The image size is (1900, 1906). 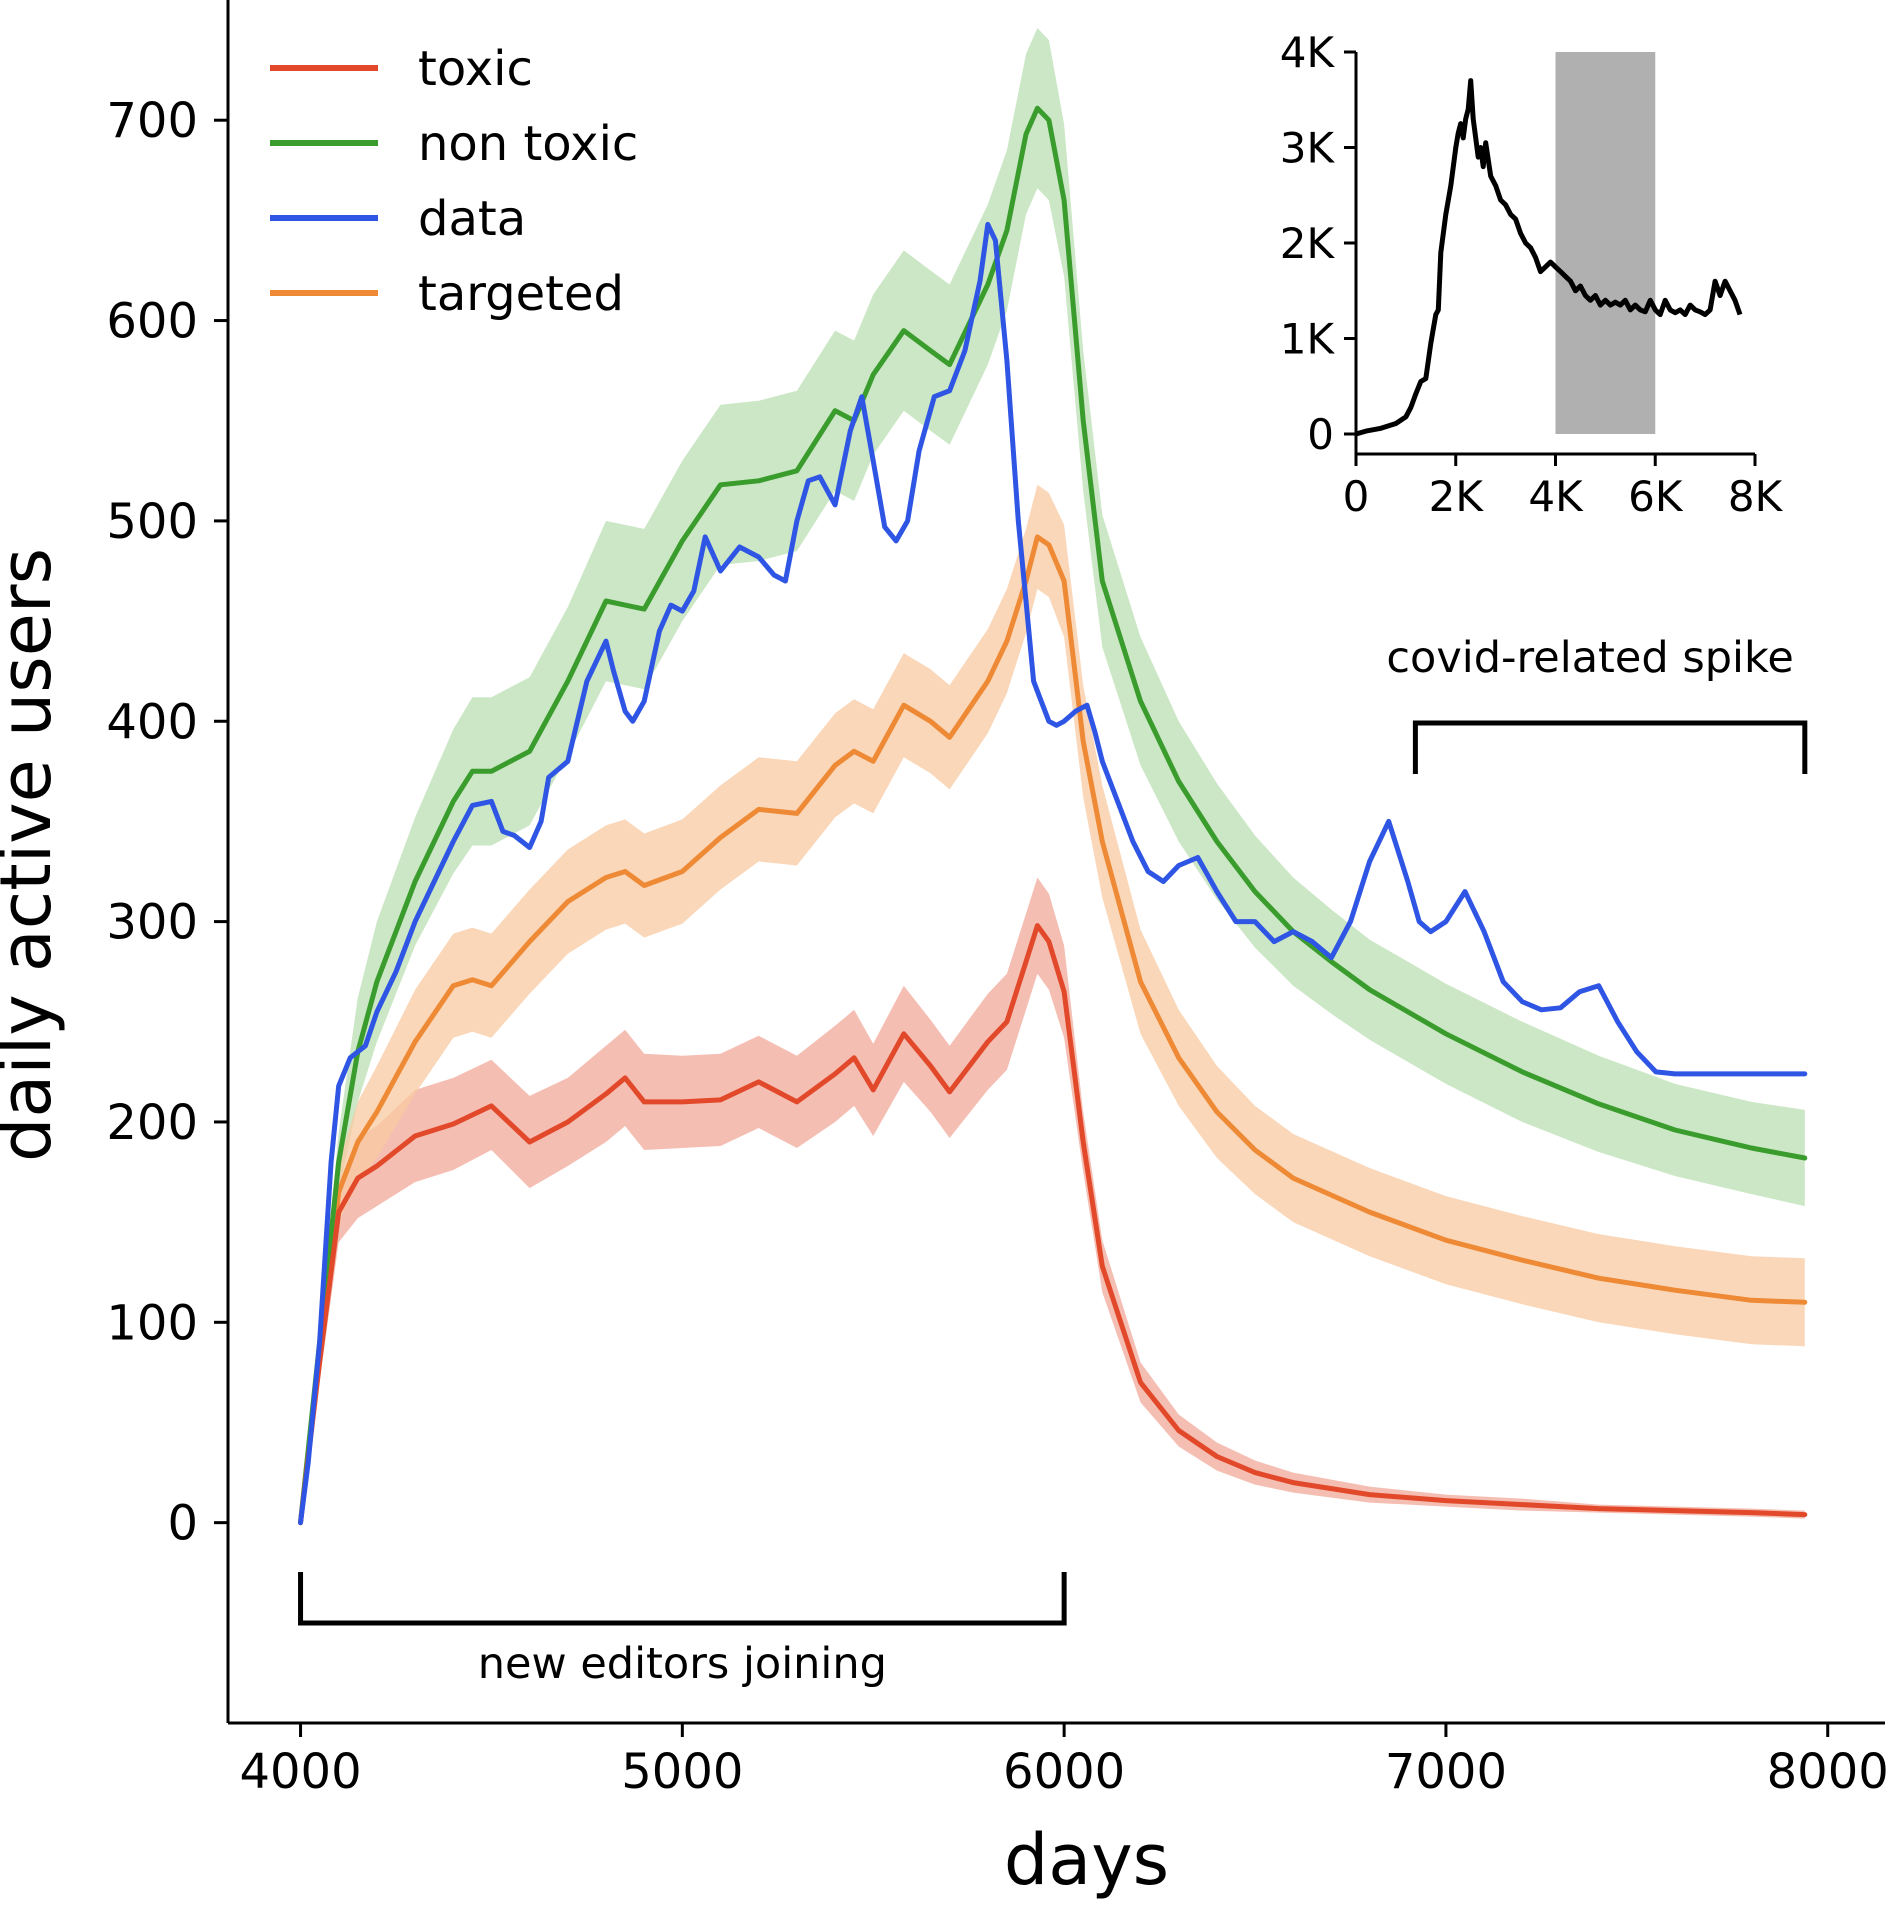 What do you see at coordinates (33, 855) in the screenshot?
I see `y-axis-title: daily active users` at bounding box center [33, 855].